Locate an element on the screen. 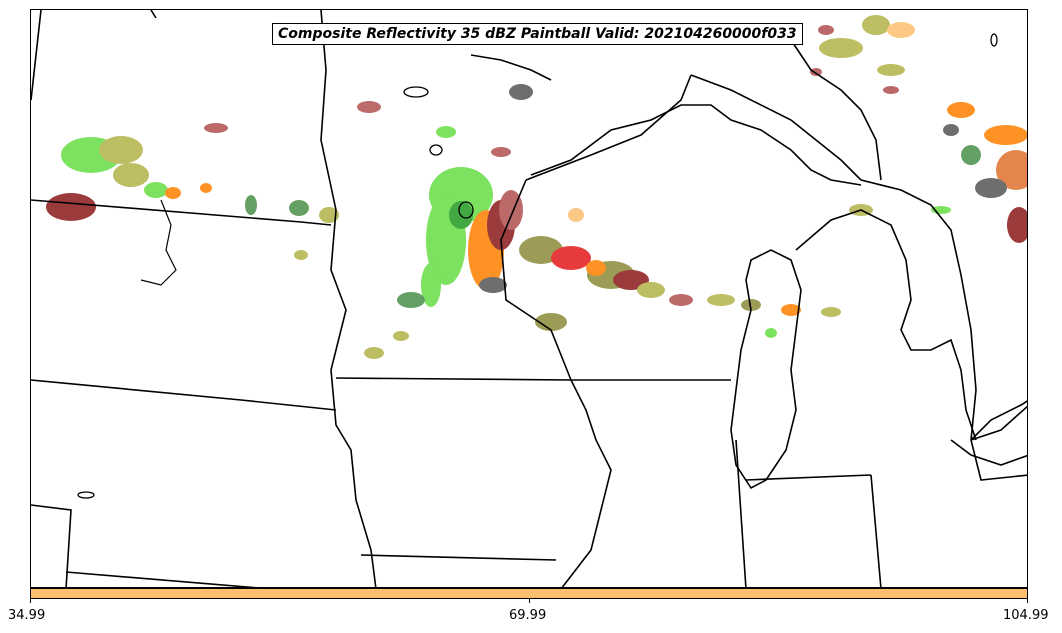  colorbar-tick-label-min: 34.99 is located at coordinates (27, 615).